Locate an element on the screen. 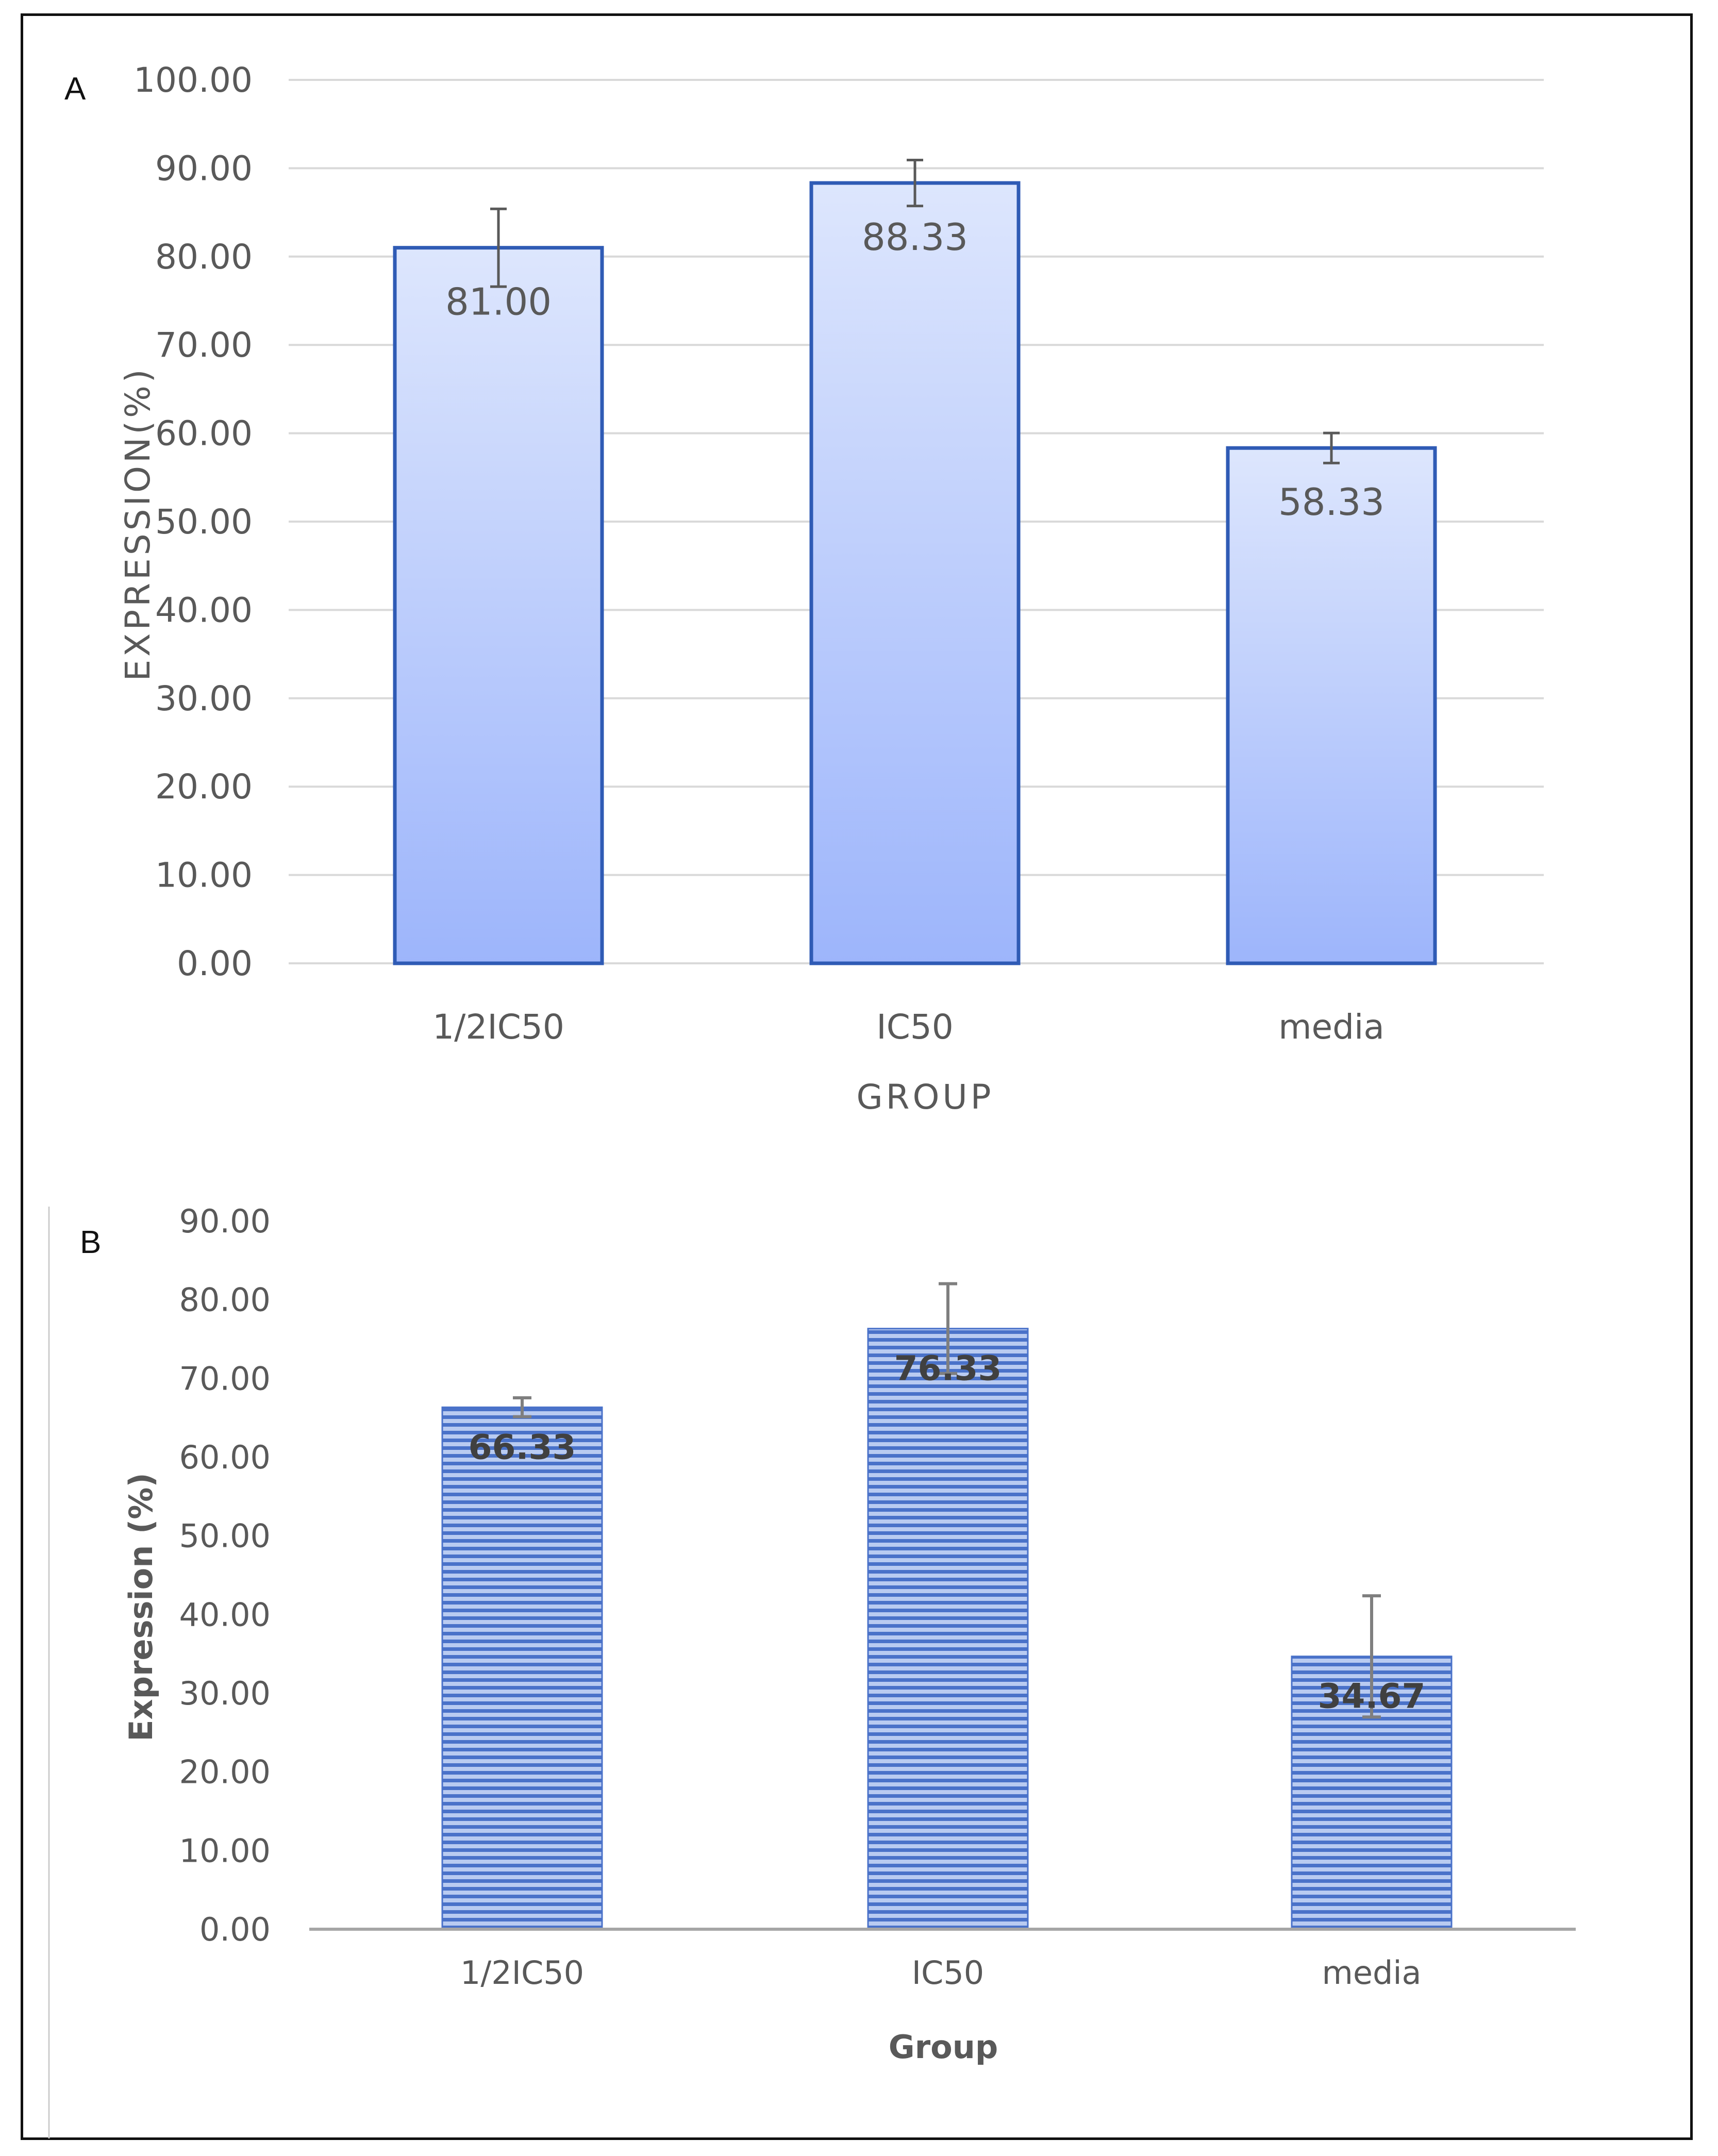 The height and width of the screenshot is (2156, 1718). y-tick-label-b: 70.00 is located at coordinates (225, 1378).